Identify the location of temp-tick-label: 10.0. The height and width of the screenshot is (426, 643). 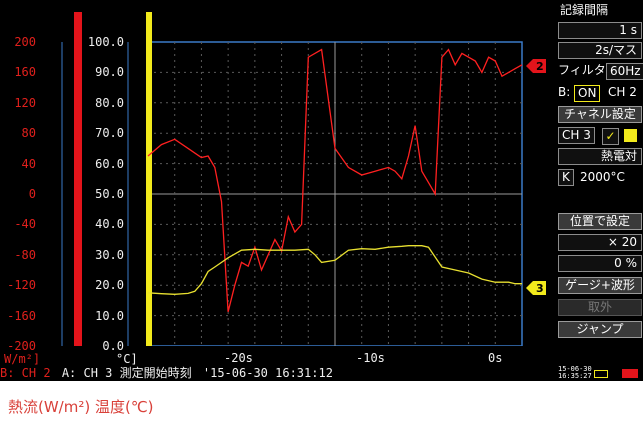
(109, 315).